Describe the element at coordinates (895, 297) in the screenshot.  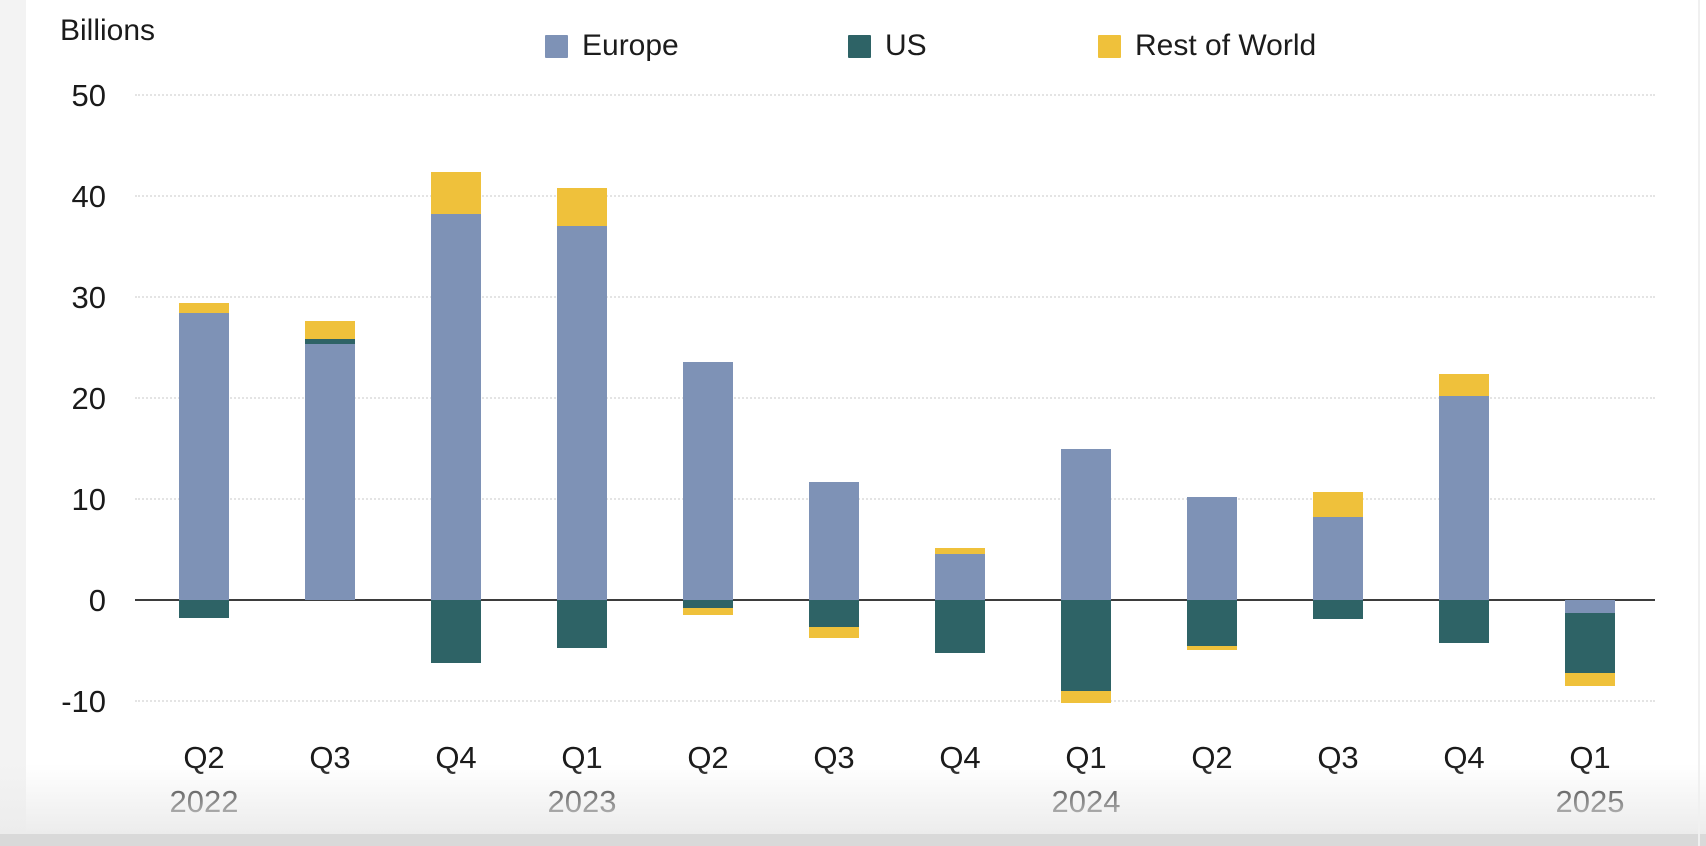
I see `gridline-y30` at that location.